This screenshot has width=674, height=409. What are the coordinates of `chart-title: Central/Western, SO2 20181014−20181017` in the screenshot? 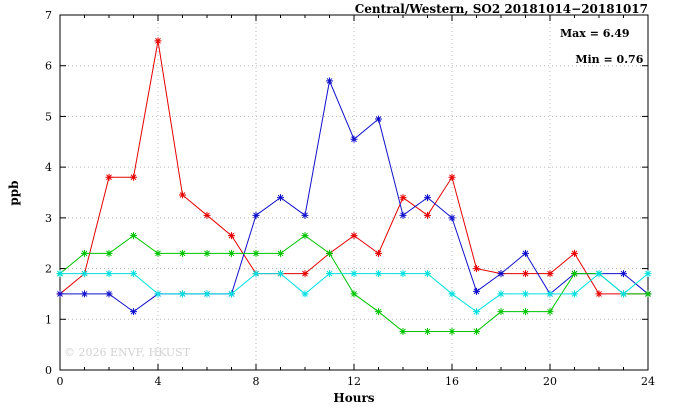 It's located at (501, 9).